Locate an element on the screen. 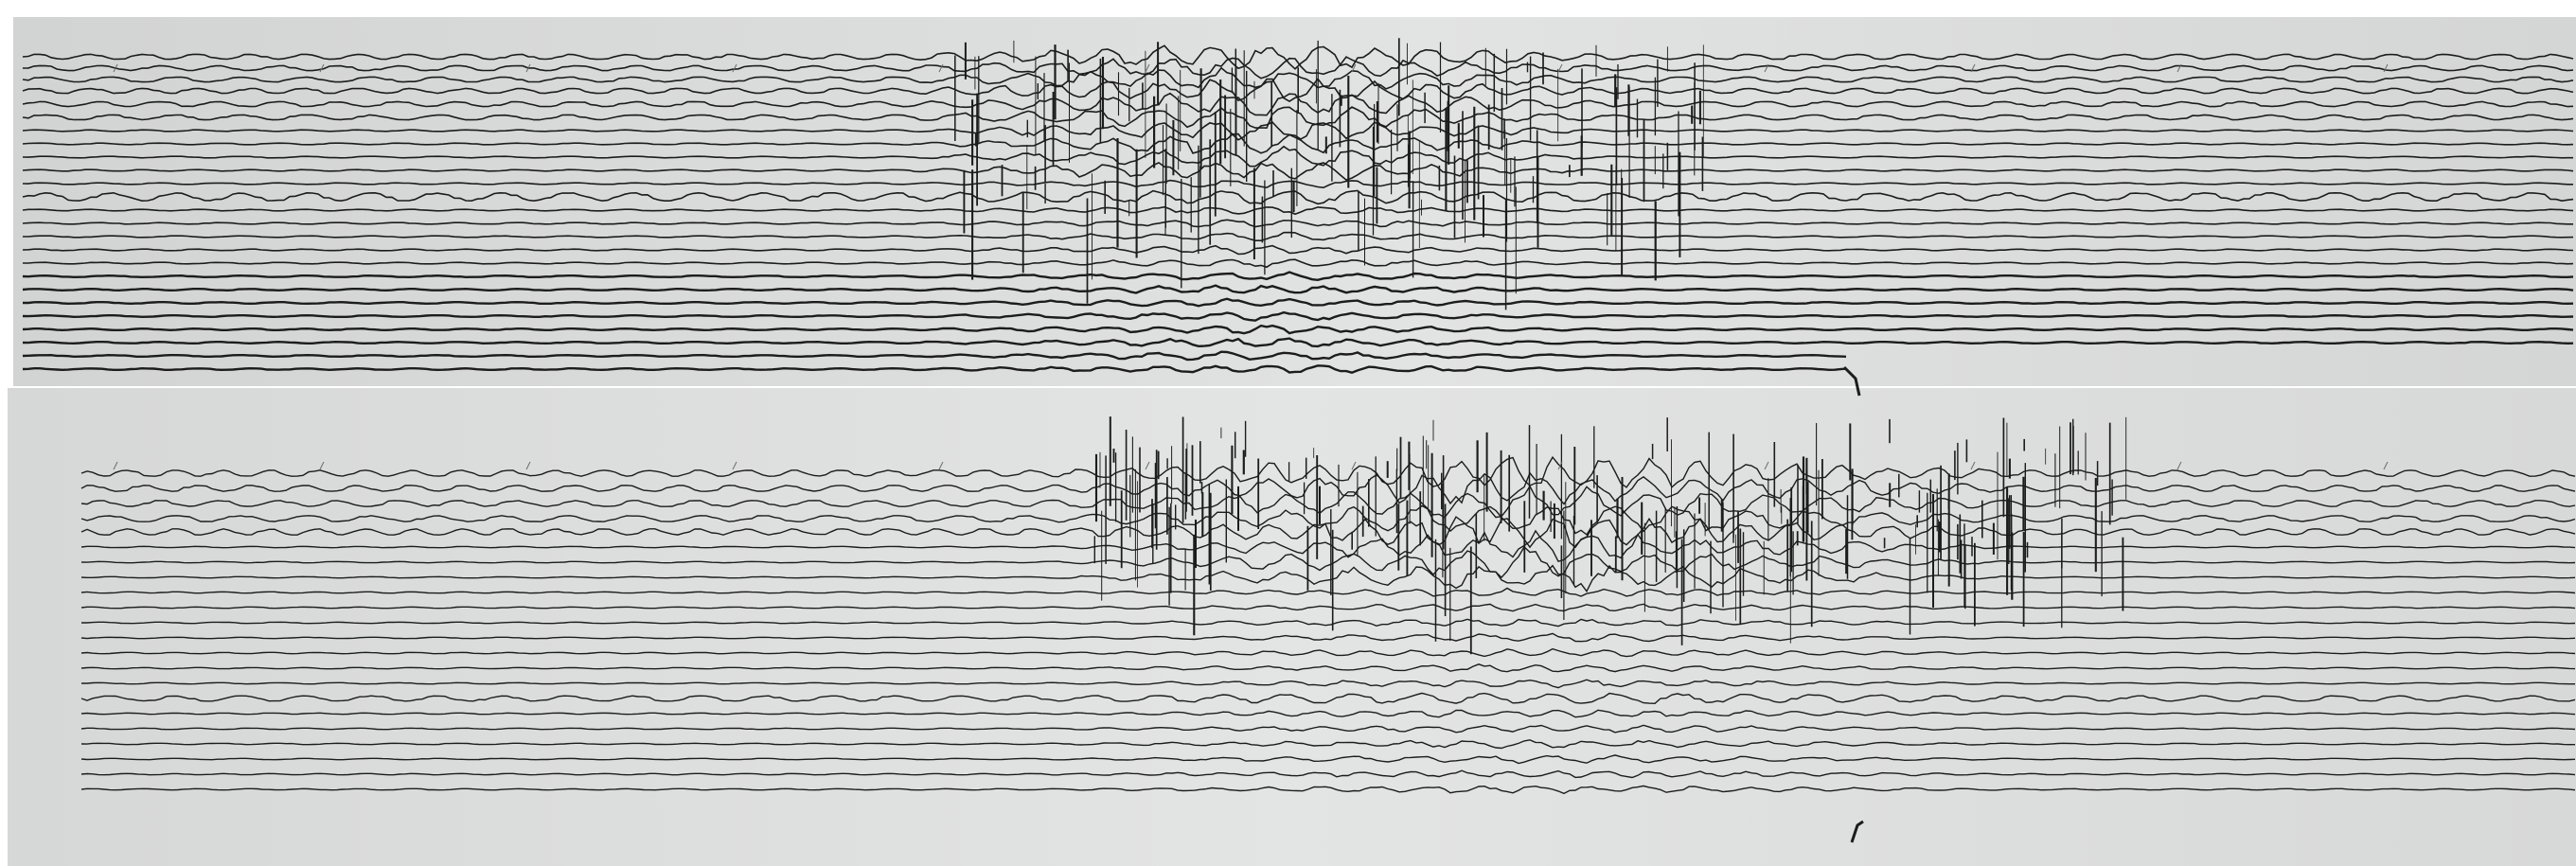  upper-event-spikes is located at coordinates (1329, 174).